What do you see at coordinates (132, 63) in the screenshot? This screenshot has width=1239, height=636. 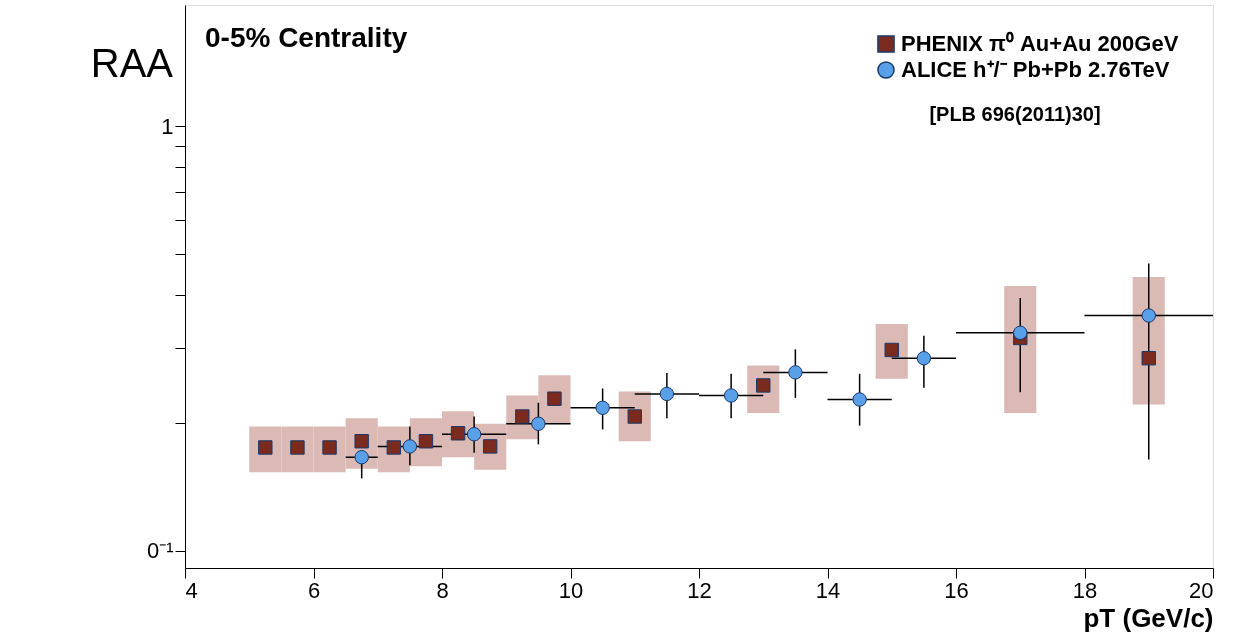 I see `y-axis-title: RAA` at bounding box center [132, 63].